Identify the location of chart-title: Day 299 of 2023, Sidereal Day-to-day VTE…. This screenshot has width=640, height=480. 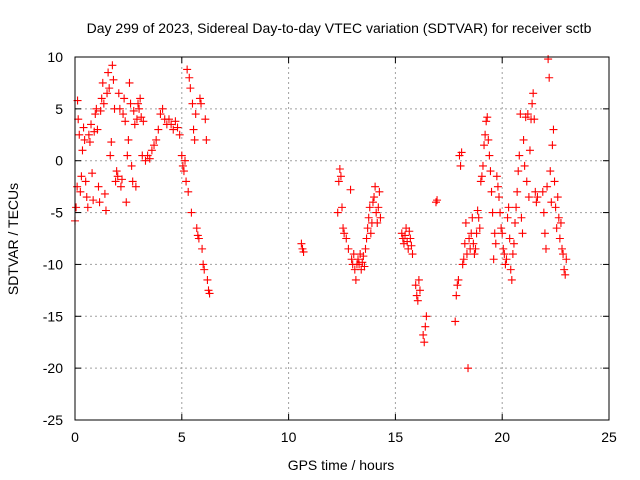
(339, 28).